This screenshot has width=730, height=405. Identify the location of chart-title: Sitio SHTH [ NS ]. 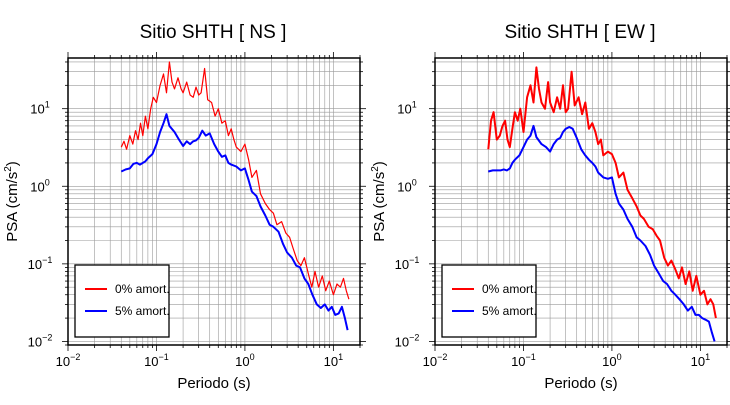
(213, 32).